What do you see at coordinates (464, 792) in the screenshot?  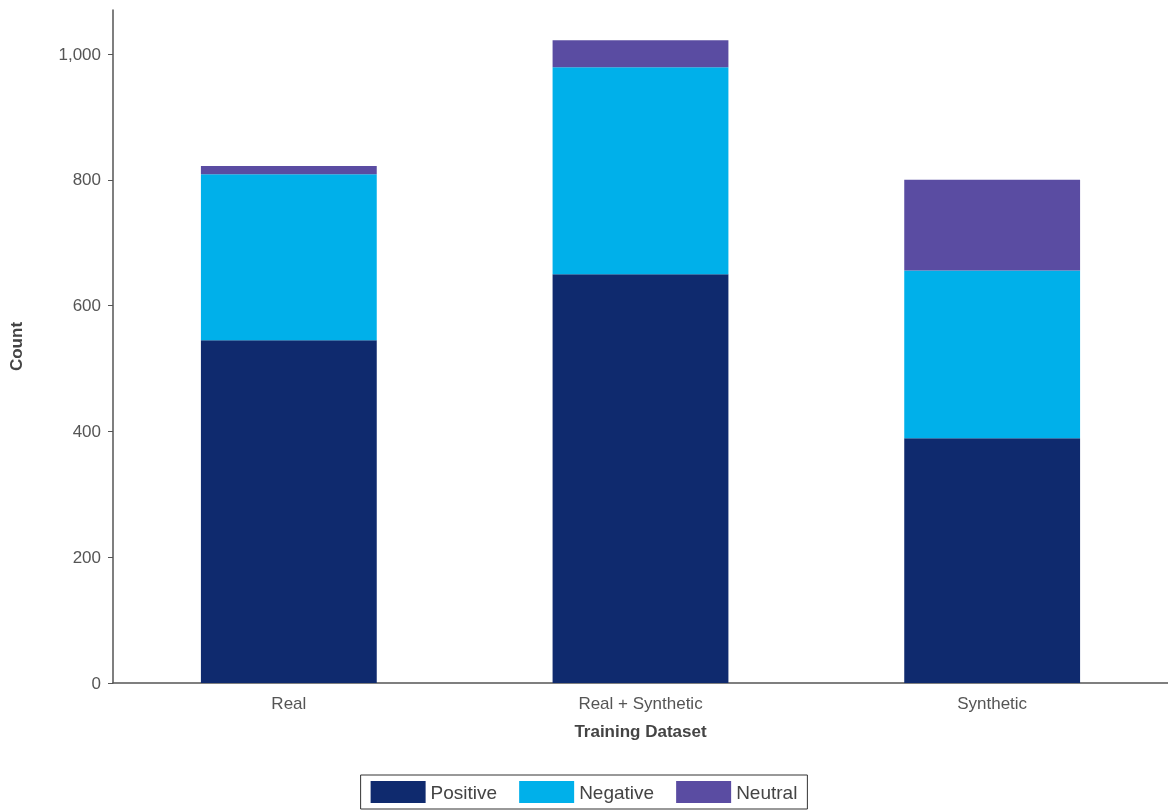 I see `legend-label: Positive` at bounding box center [464, 792].